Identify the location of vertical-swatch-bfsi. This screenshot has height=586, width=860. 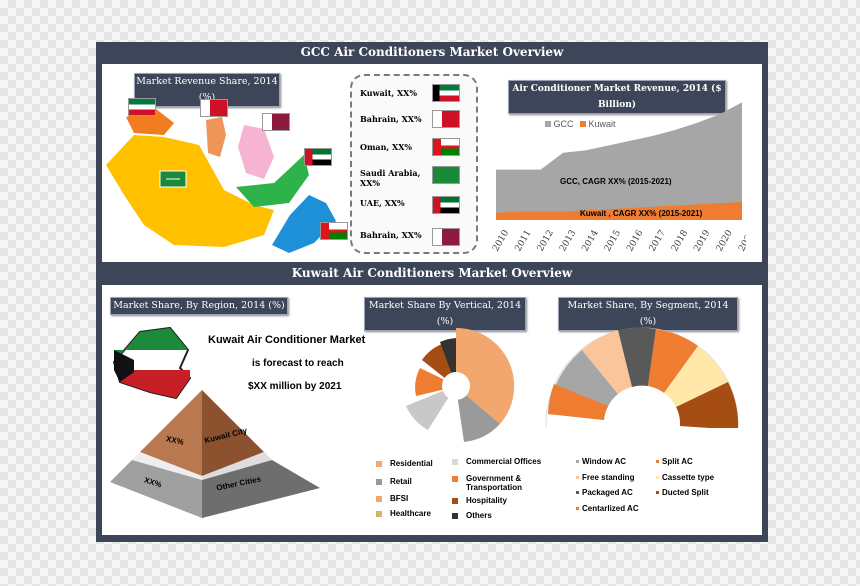
(379, 499).